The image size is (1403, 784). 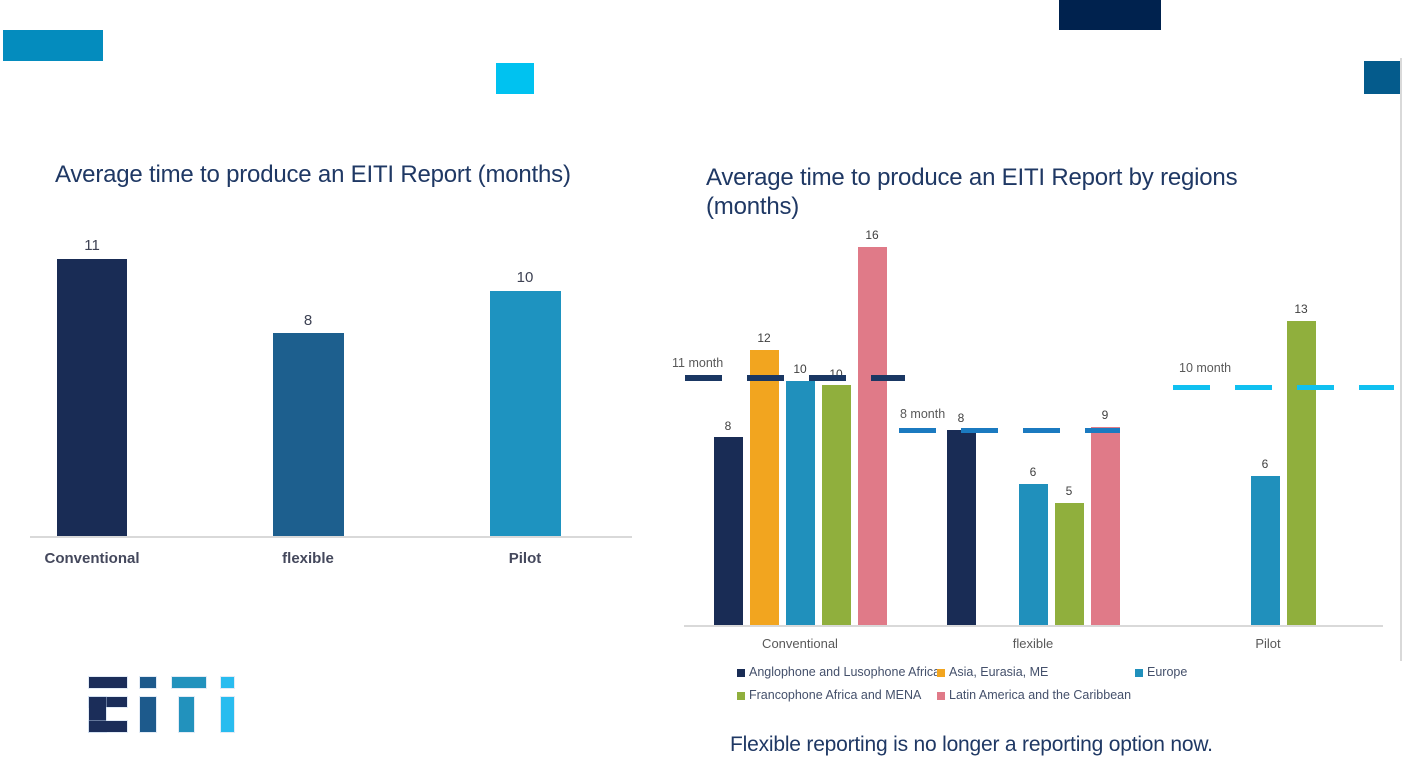 I want to click on ref-line-8-month, so click(x=1009, y=430).